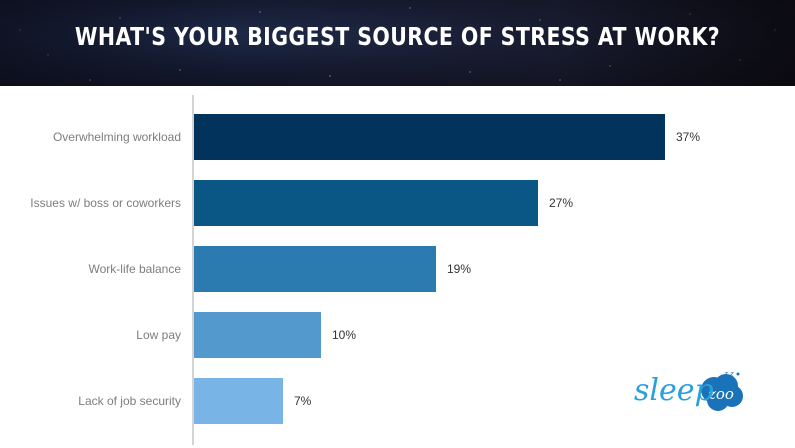  I want to click on category-label: Work-life balance, so click(134, 269).